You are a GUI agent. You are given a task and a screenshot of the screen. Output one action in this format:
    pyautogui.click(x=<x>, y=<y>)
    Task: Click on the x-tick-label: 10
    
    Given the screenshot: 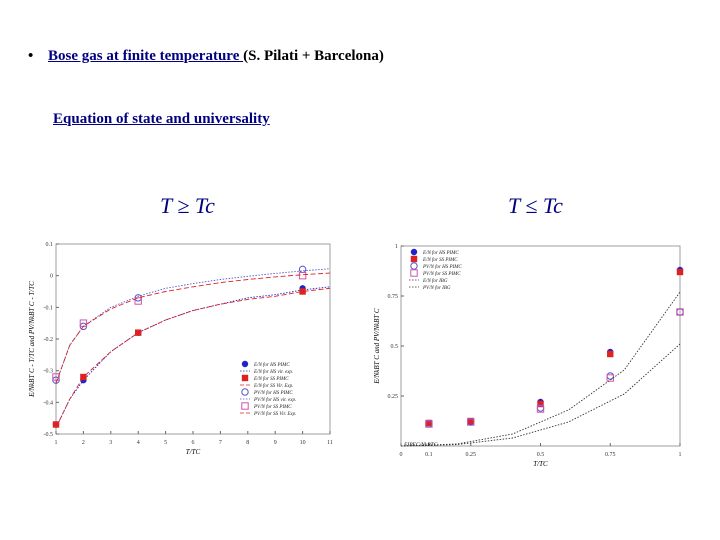 What is the action you would take?
    pyautogui.click(x=303, y=443)
    